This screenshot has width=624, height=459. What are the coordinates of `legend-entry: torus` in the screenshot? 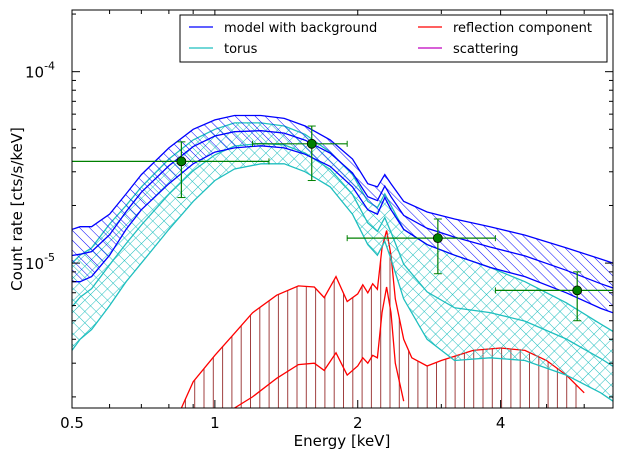 It's located at (223, 49).